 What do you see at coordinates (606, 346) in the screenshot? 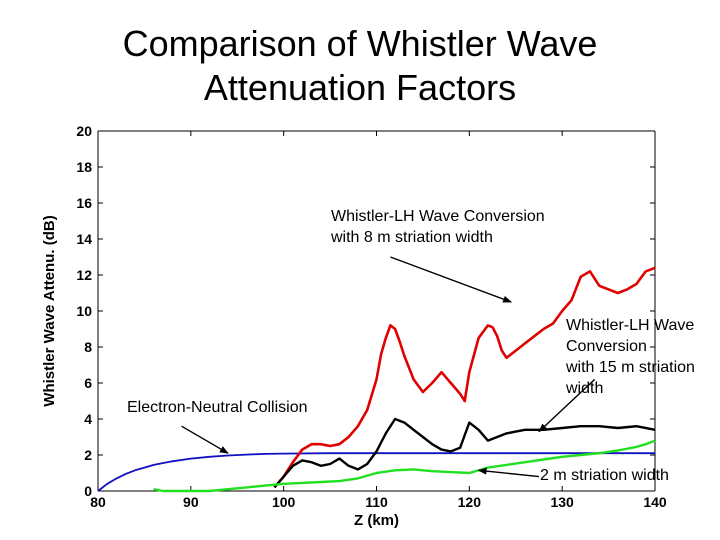
I see `annotation-15m-line-2: Conversion` at bounding box center [606, 346].